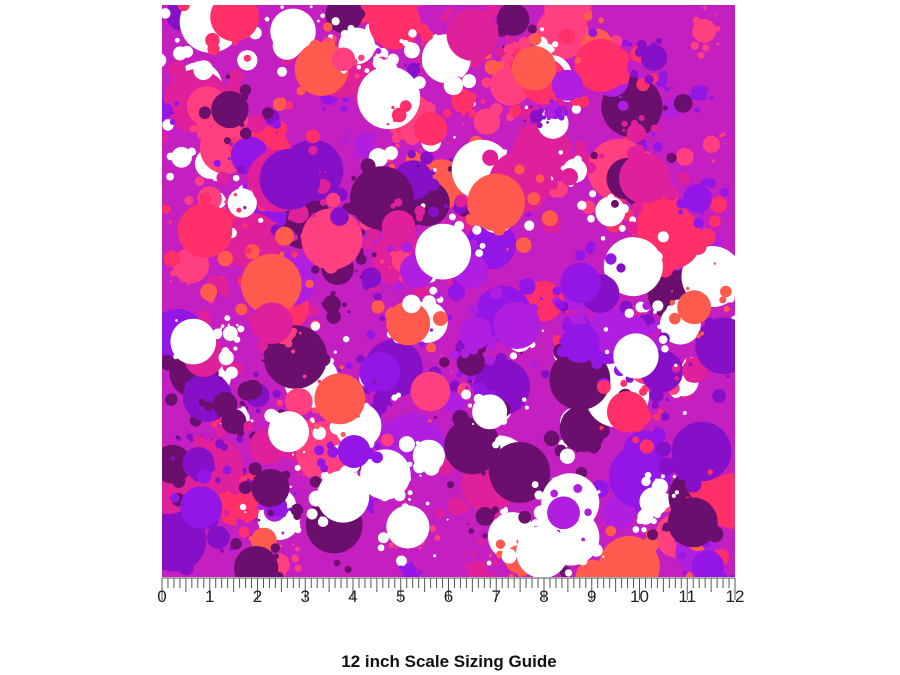  What do you see at coordinates (448, 596) in the screenshot?
I see `ruler-label: 6` at bounding box center [448, 596].